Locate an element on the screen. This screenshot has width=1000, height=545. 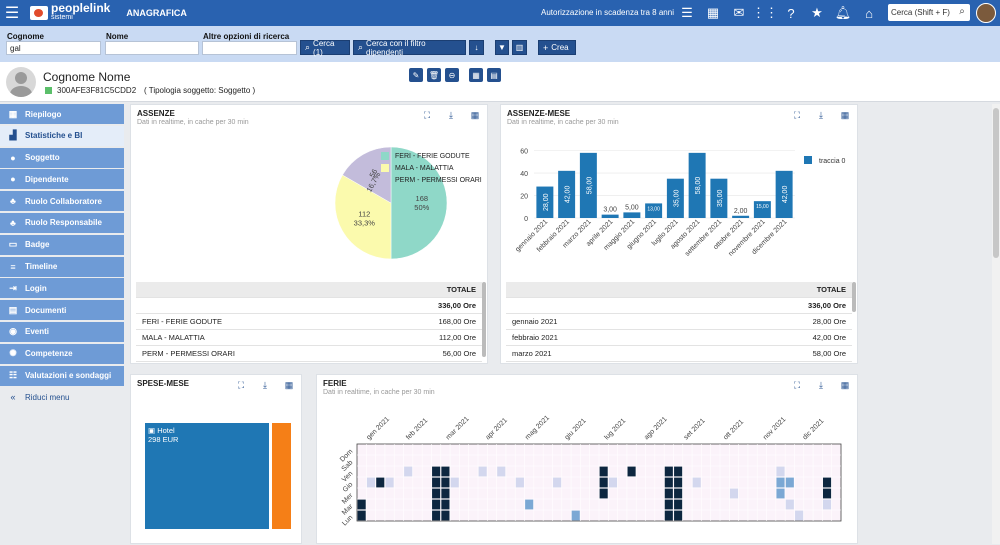
table-row: PERM - PERMESSI ORARI 56,00 Ore is located at coordinates (309, 354).